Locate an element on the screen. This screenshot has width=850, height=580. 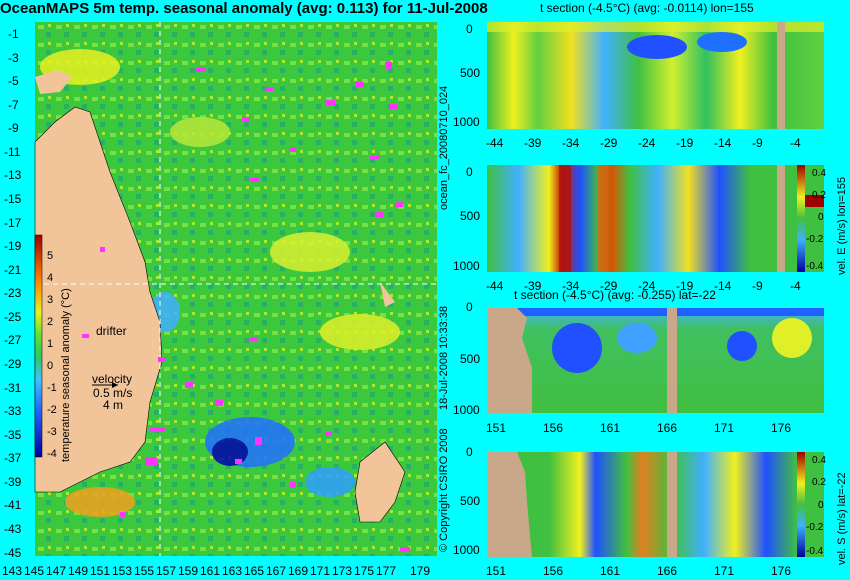
p4-cbtick: -0.2 is located at coordinates (815, 527).